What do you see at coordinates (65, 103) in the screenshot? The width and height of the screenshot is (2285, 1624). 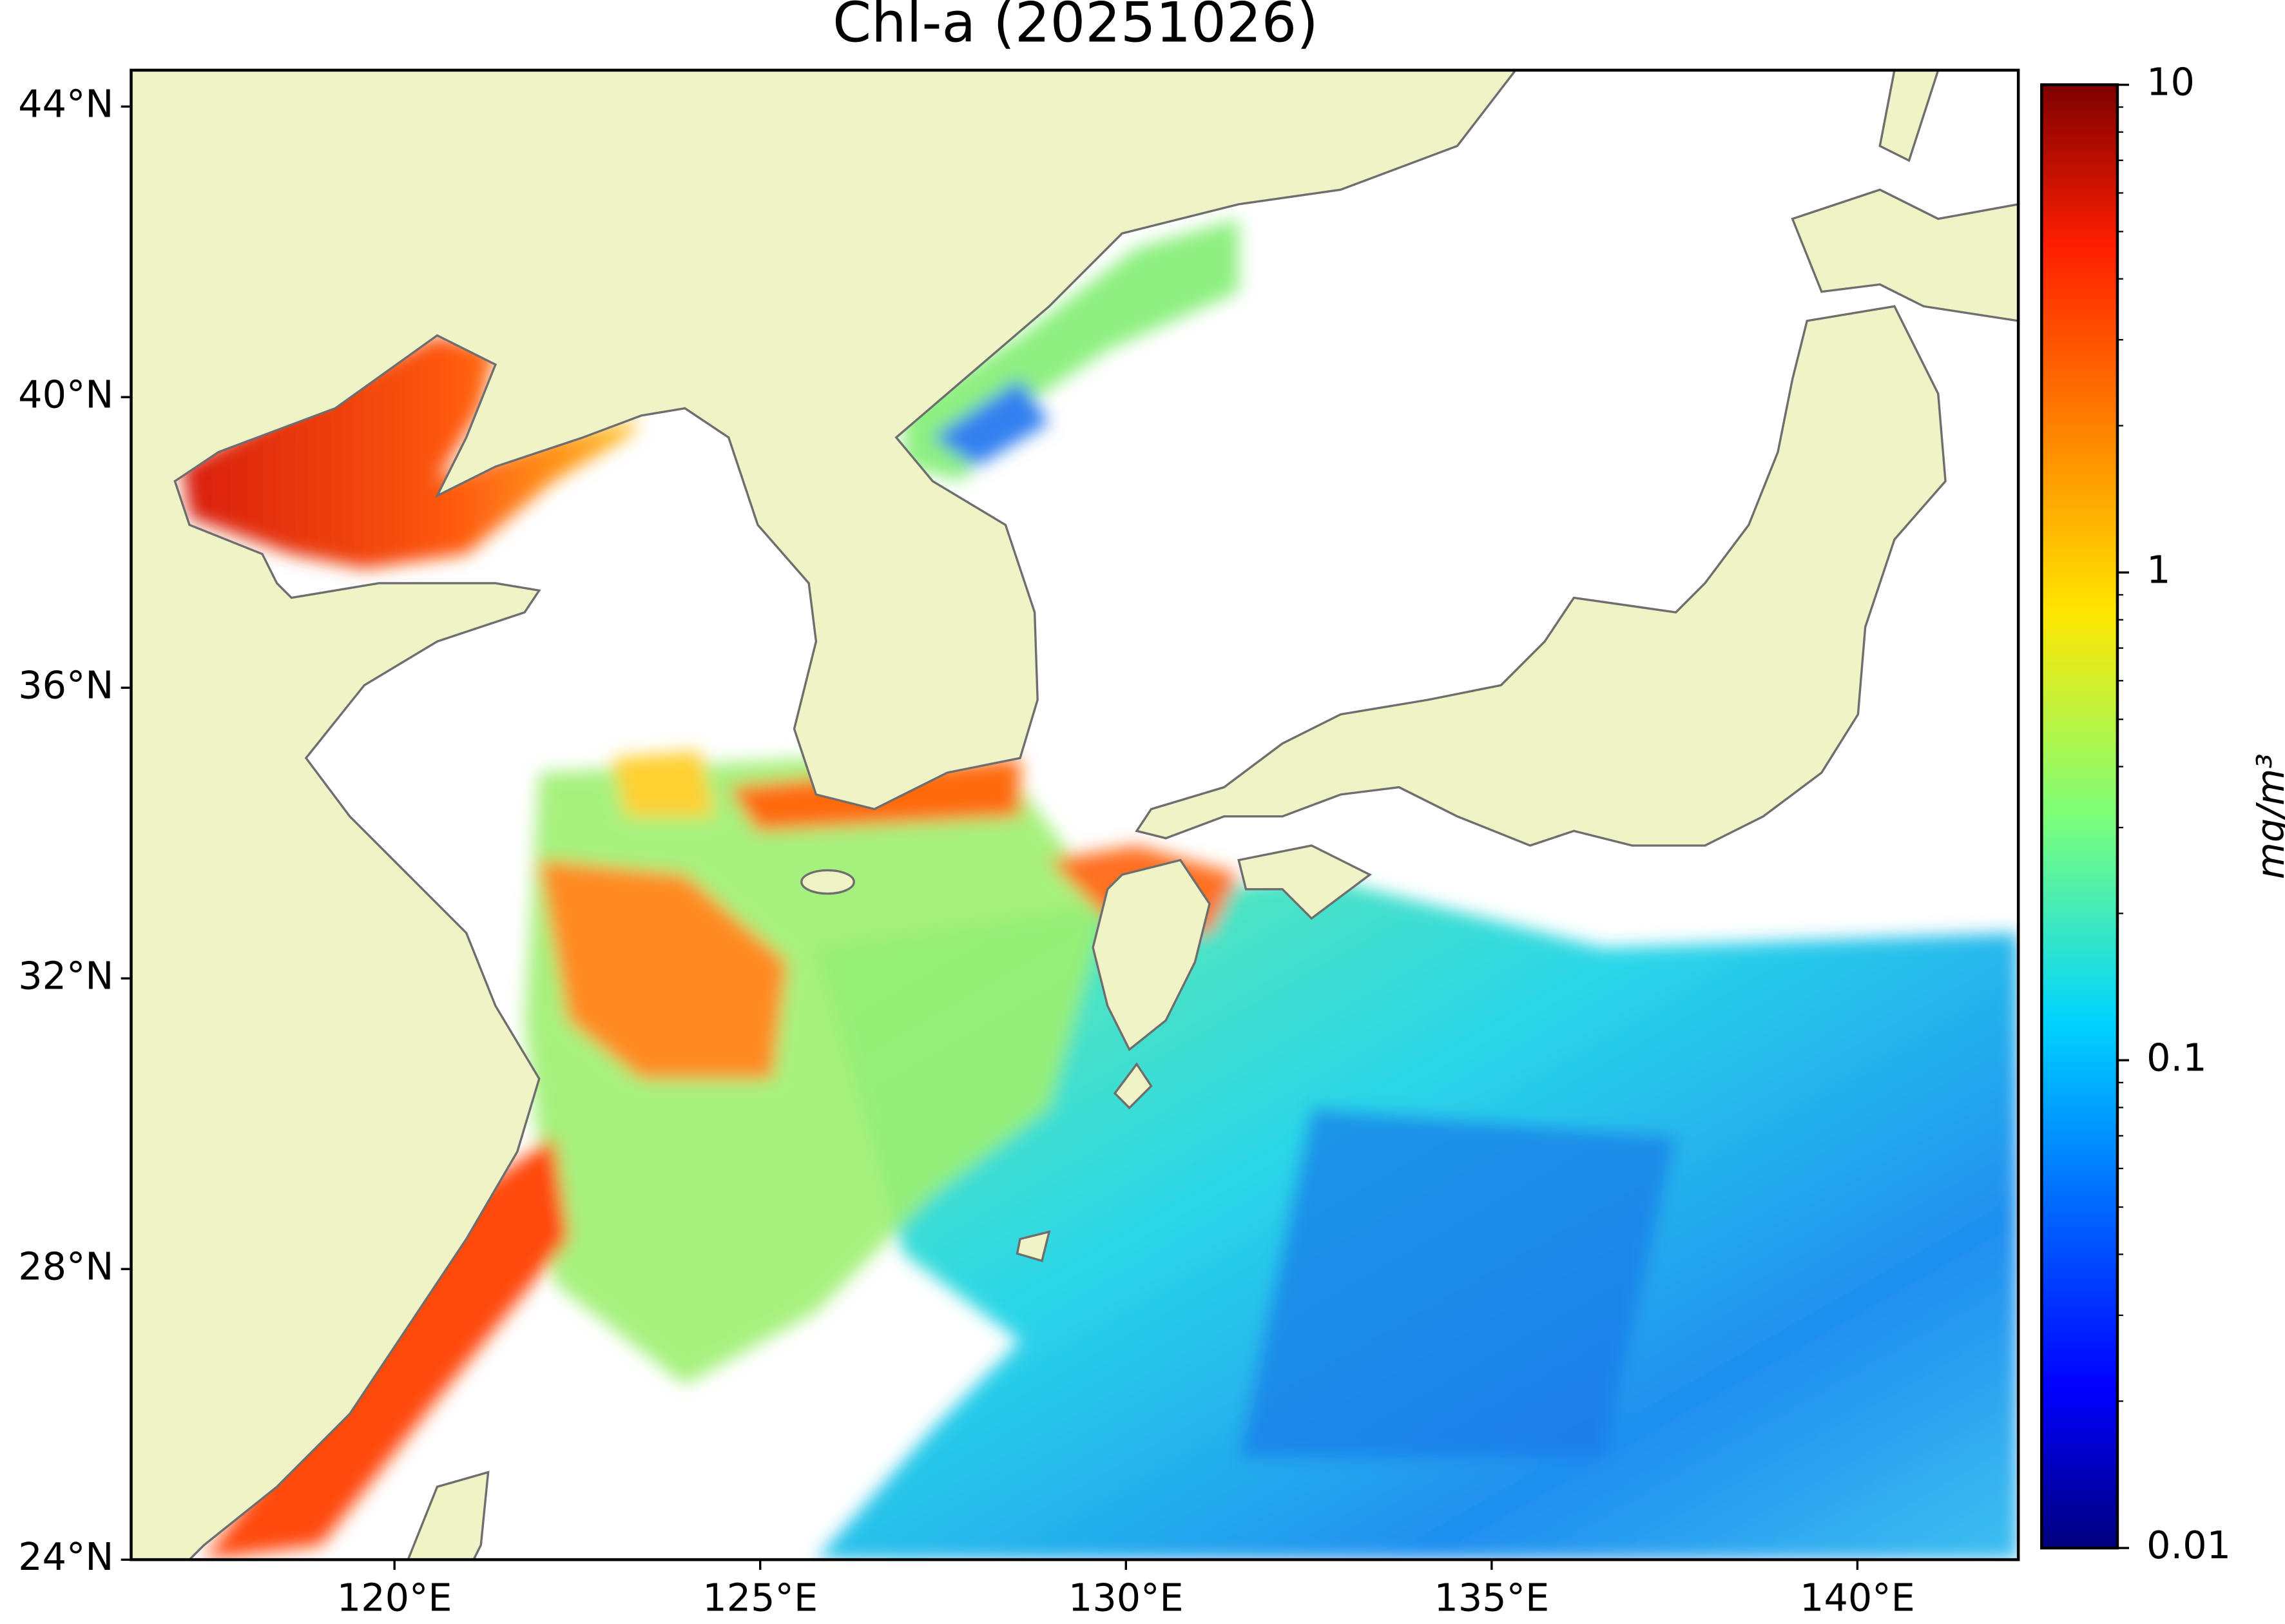 I see `y-tick-label: 44°N` at bounding box center [65, 103].